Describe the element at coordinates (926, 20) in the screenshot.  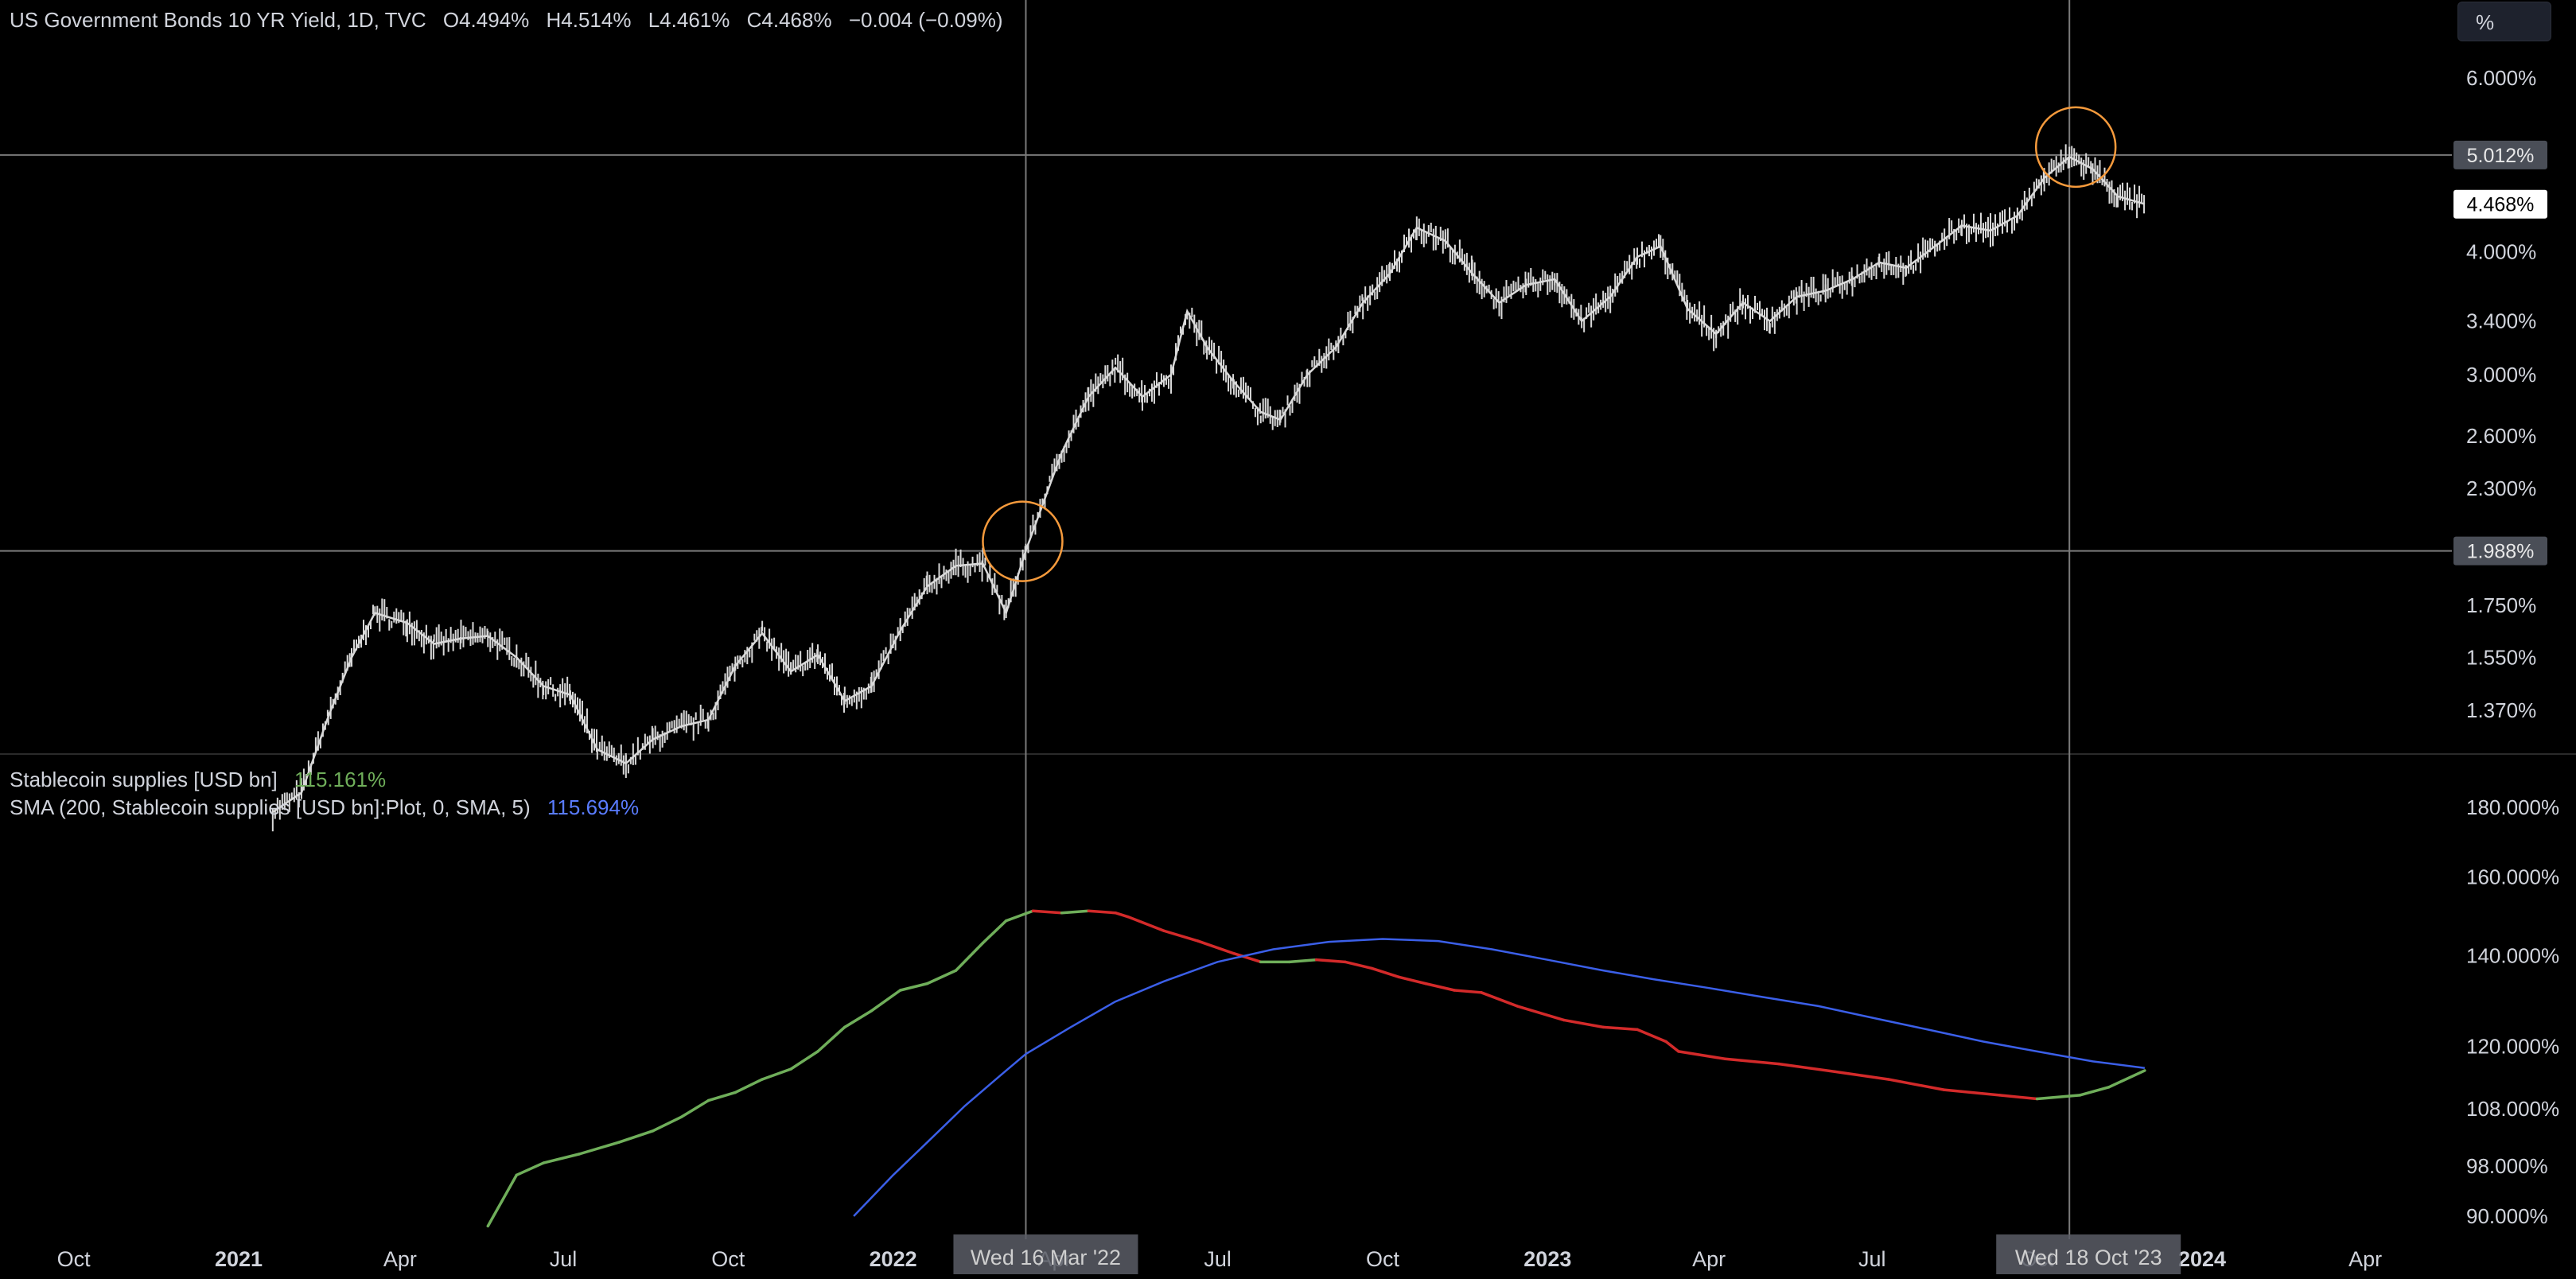
I see `ohlc-change: −0.004 (−0.09%)` at that location.